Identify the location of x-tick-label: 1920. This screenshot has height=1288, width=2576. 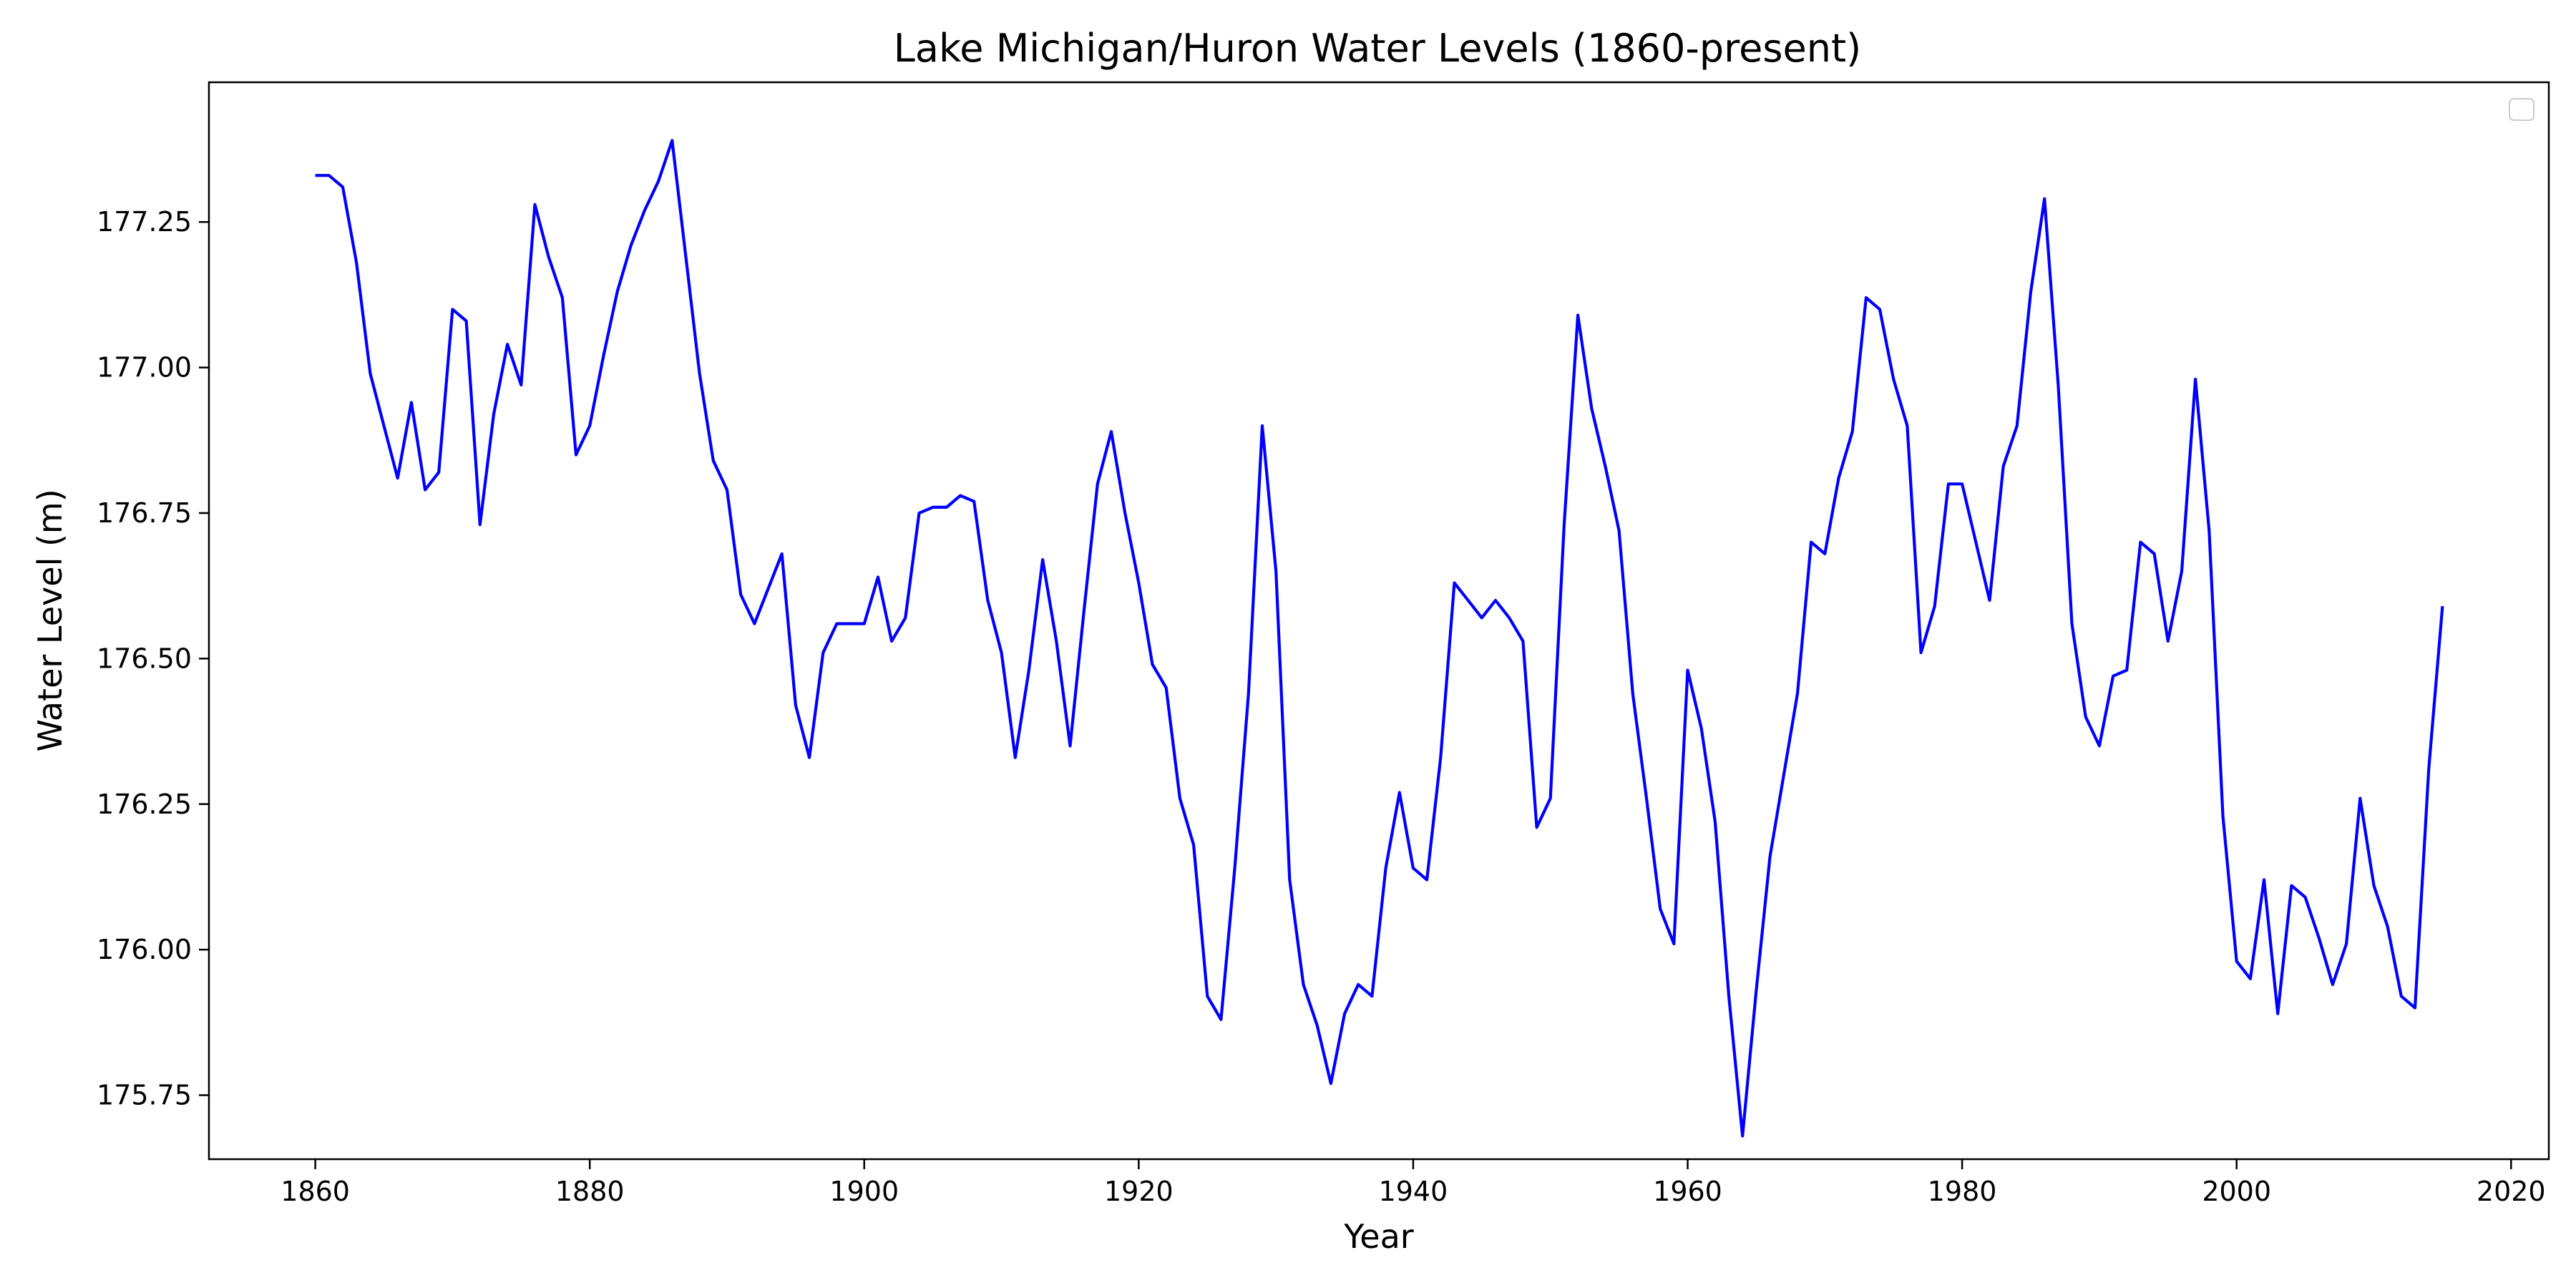
(1139, 1191).